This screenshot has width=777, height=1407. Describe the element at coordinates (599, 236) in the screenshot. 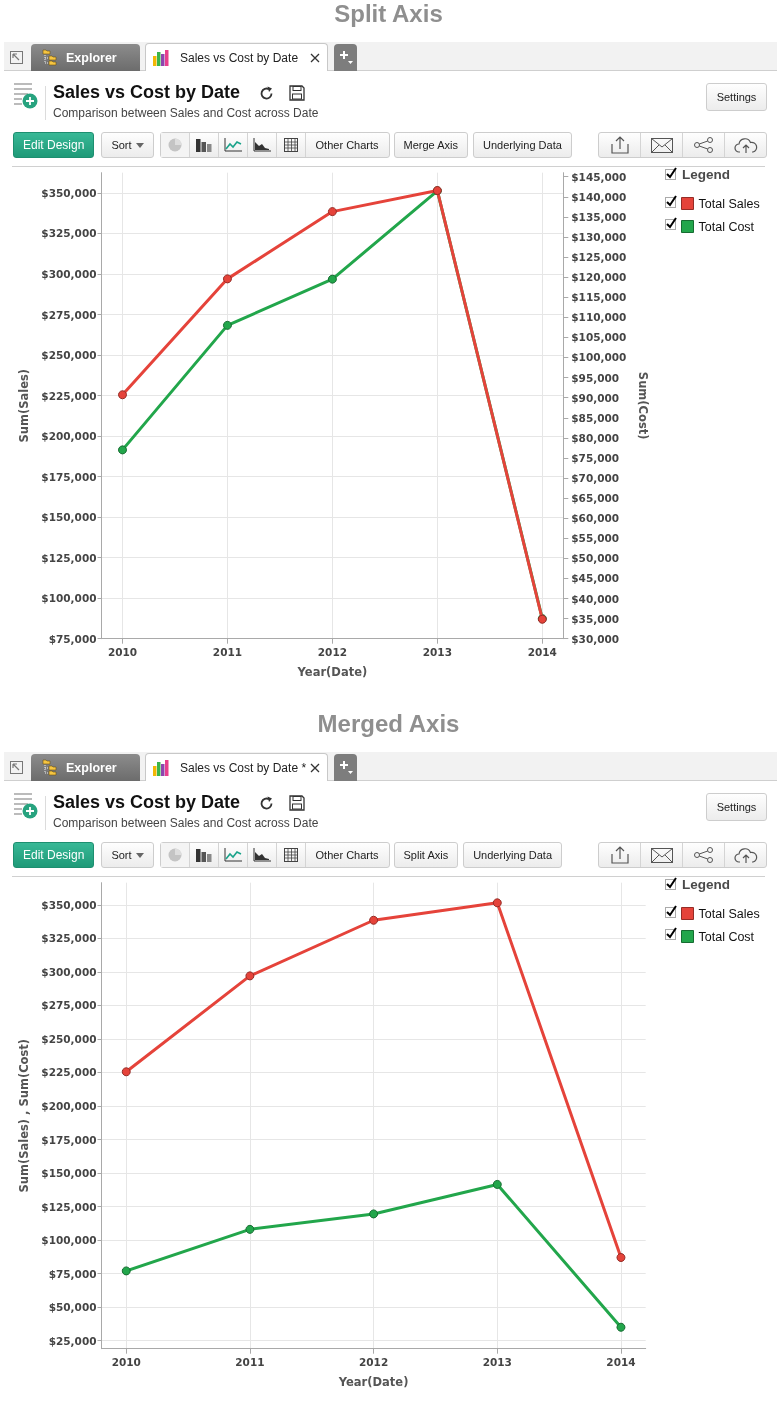

I see `y2-tick-label: $130,000` at that location.